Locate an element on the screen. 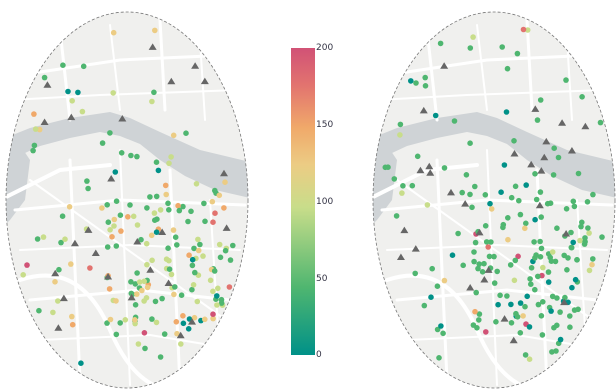 Image resolution: width=616 pixels, height=389 pixels. colorbar-tick-200: 200 is located at coordinates (325, 48).